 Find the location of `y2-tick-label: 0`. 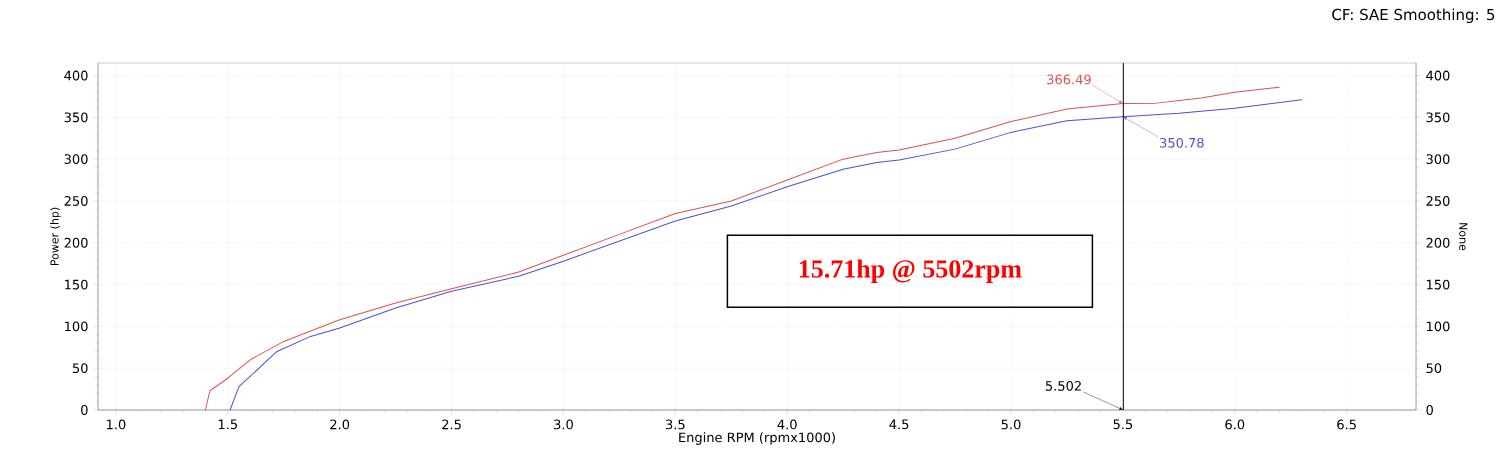

y2-tick-label: 0 is located at coordinates (1429, 410).